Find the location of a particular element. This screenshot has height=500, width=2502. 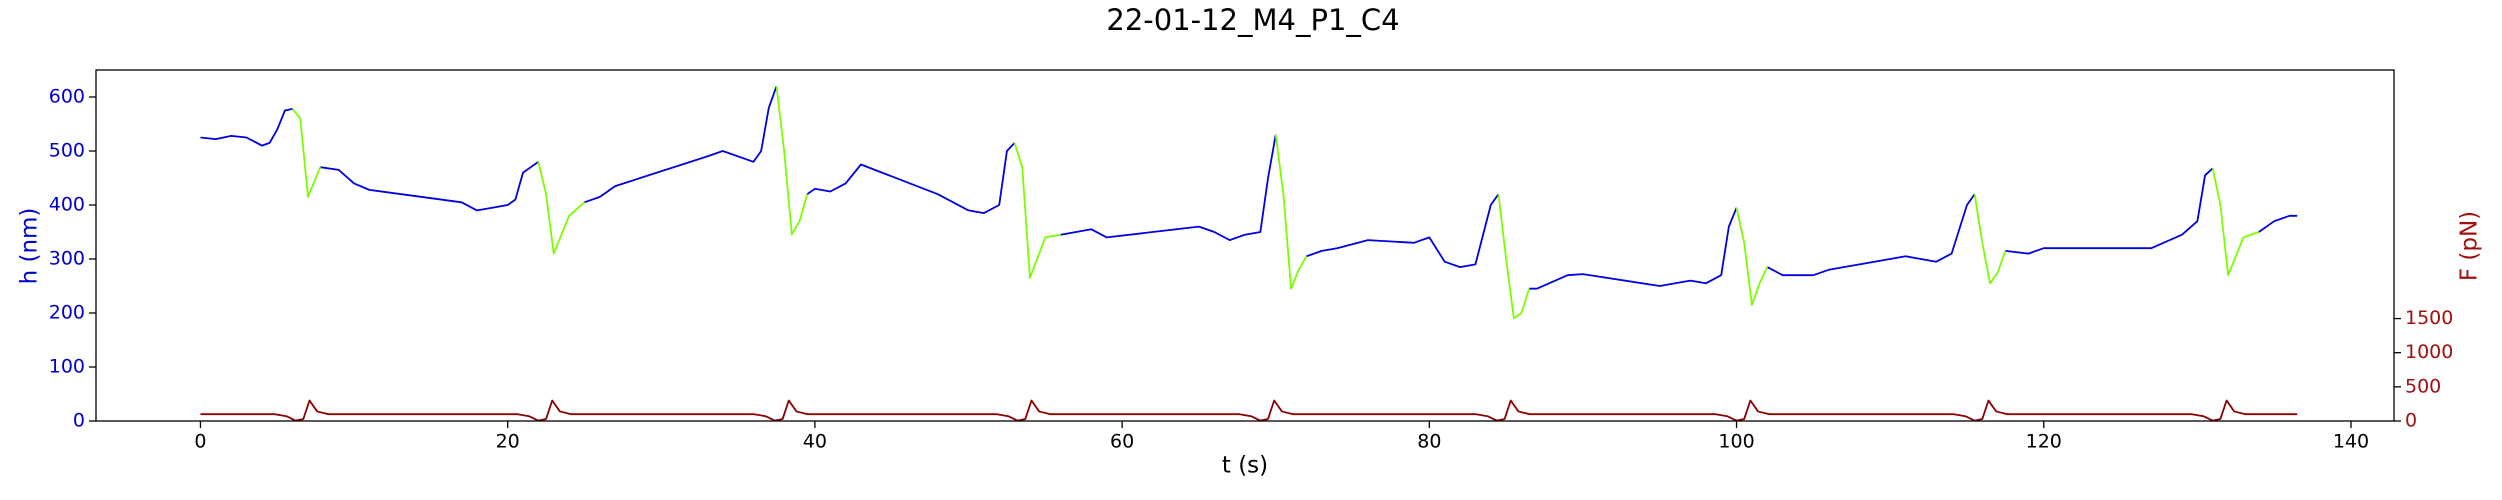

x-axis-label: t (s) is located at coordinates (1245, 466).